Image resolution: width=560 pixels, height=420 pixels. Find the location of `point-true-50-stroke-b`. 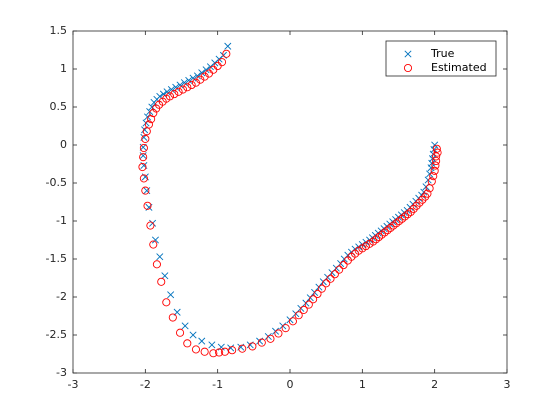

point-true-50-stroke-b is located at coordinates (268, 337).